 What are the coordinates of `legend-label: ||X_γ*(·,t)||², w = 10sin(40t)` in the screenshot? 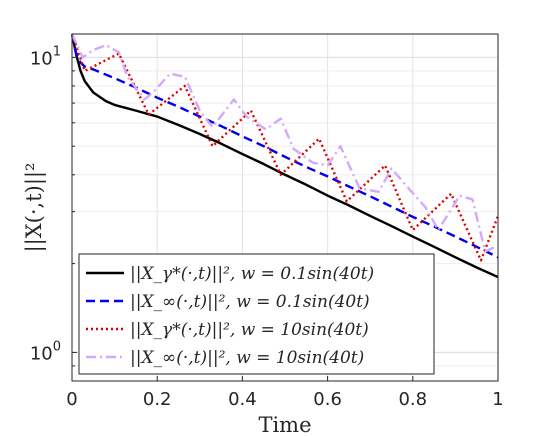 It's located at (249, 330).